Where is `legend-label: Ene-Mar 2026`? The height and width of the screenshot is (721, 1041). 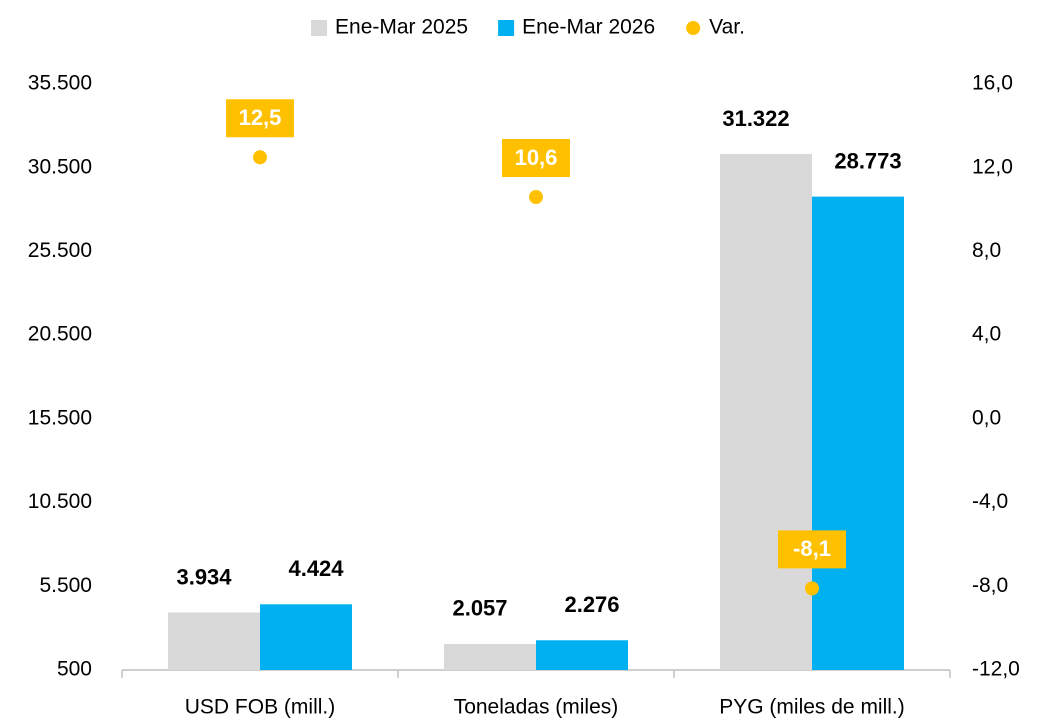 legend-label: Ene-Mar 2026 is located at coordinates (588, 27).